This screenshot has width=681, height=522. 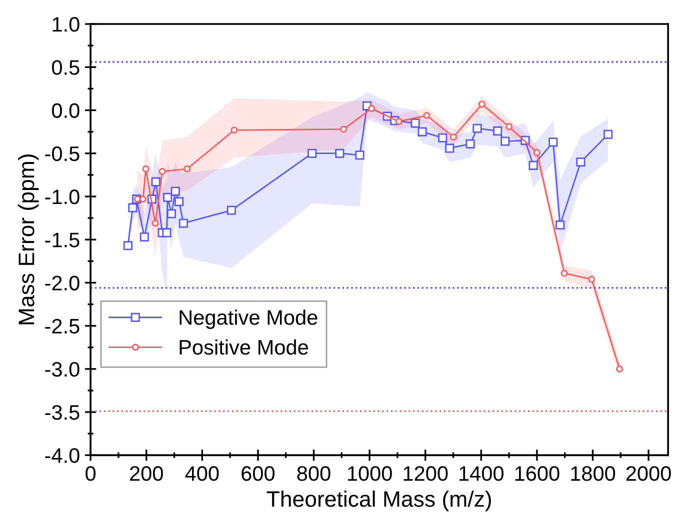 What do you see at coordinates (244, 347) in the screenshot?
I see `legend-label: Positive Mode` at bounding box center [244, 347].